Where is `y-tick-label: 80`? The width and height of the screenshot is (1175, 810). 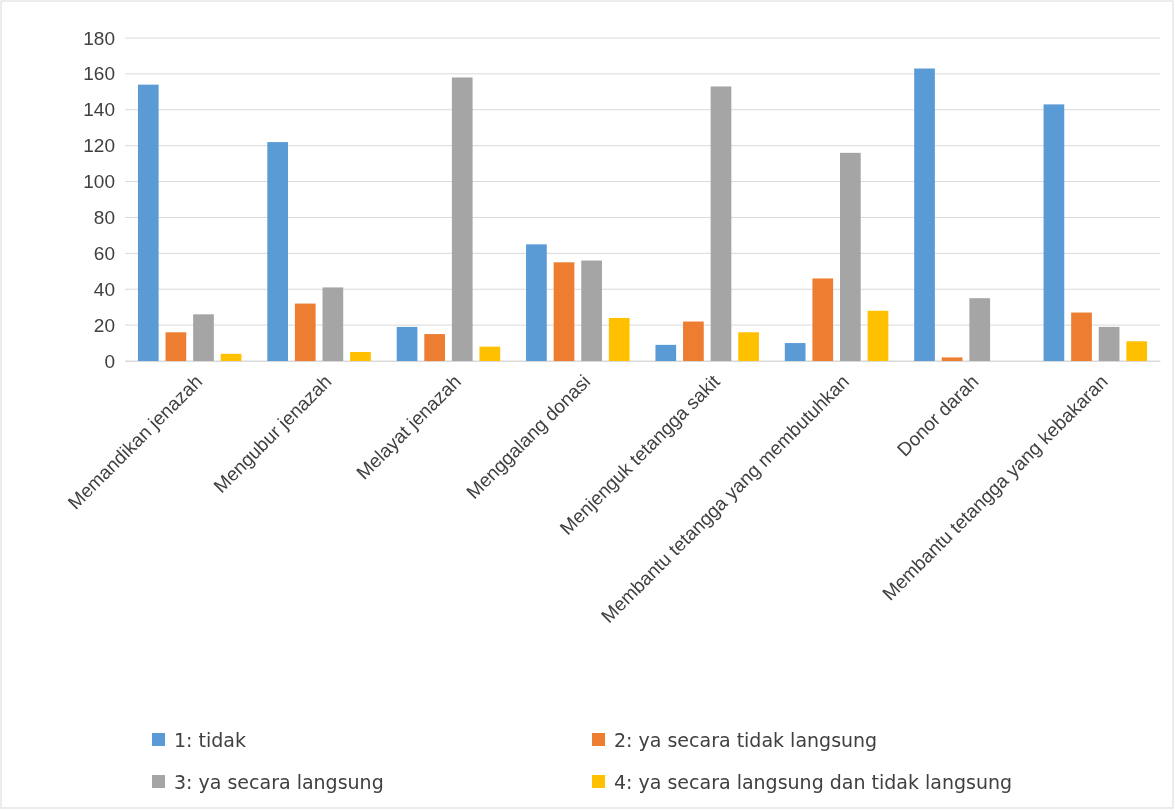 y-tick-label: 80 is located at coordinates (104, 218).